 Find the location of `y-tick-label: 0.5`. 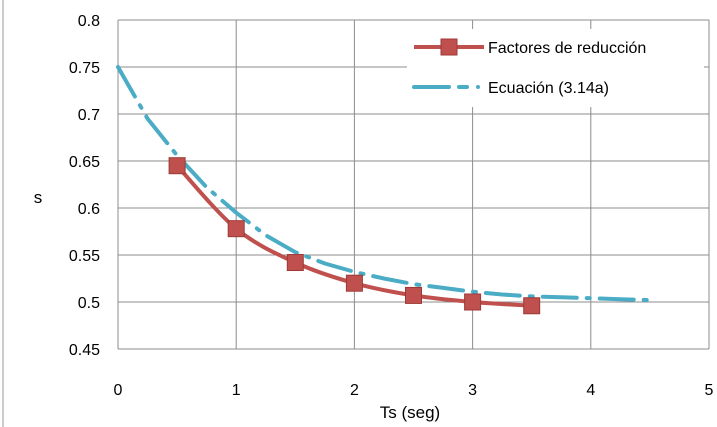

y-tick-label: 0.5 is located at coordinates (89, 303).